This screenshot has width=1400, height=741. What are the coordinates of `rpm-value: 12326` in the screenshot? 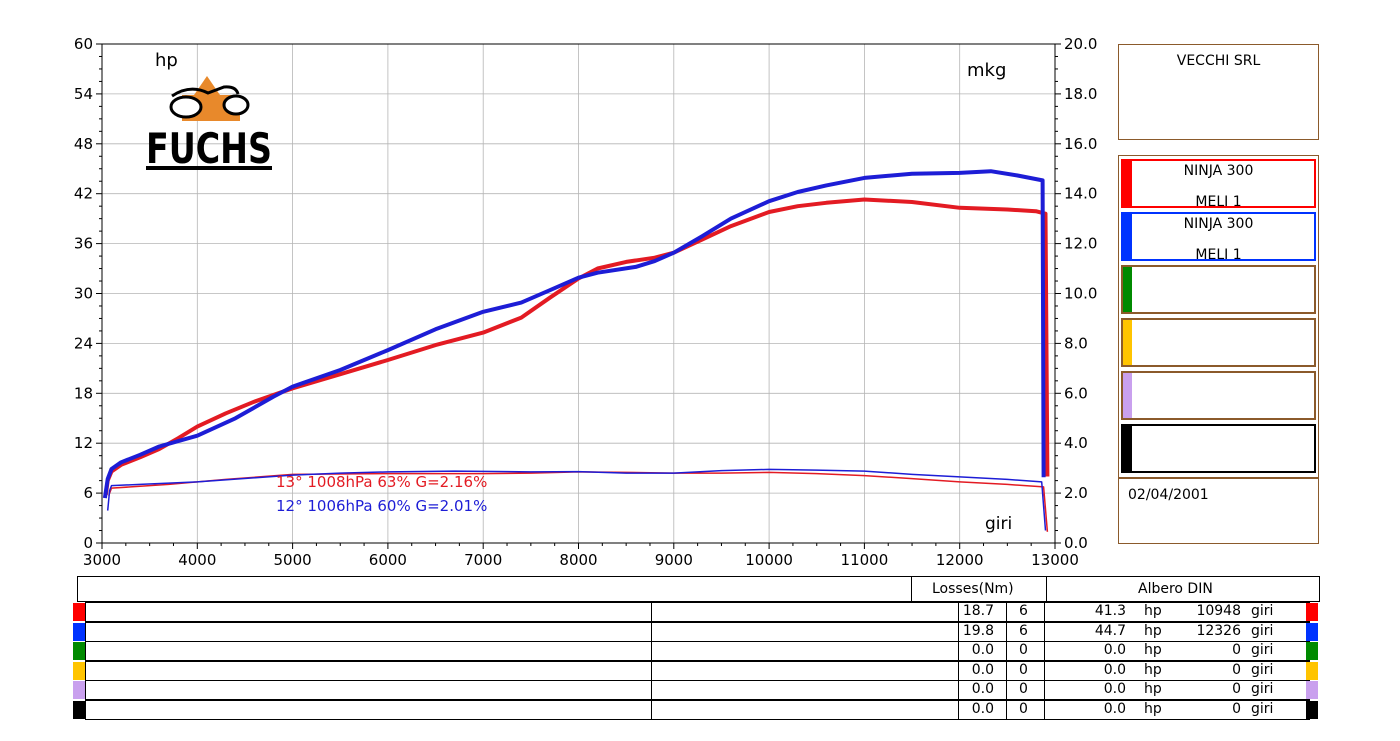 It's located at (1218, 630).